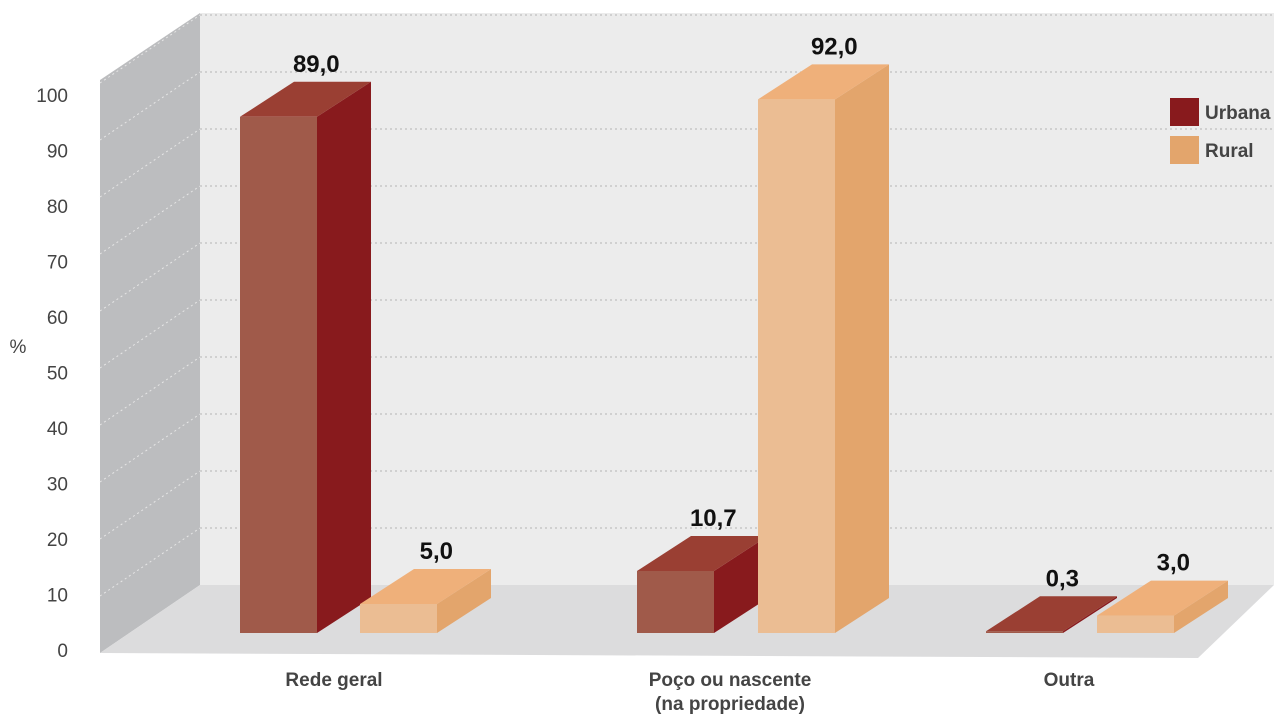  Describe the element at coordinates (730, 680) in the screenshot. I see `x-tick-label: Poço ou nascente` at that location.